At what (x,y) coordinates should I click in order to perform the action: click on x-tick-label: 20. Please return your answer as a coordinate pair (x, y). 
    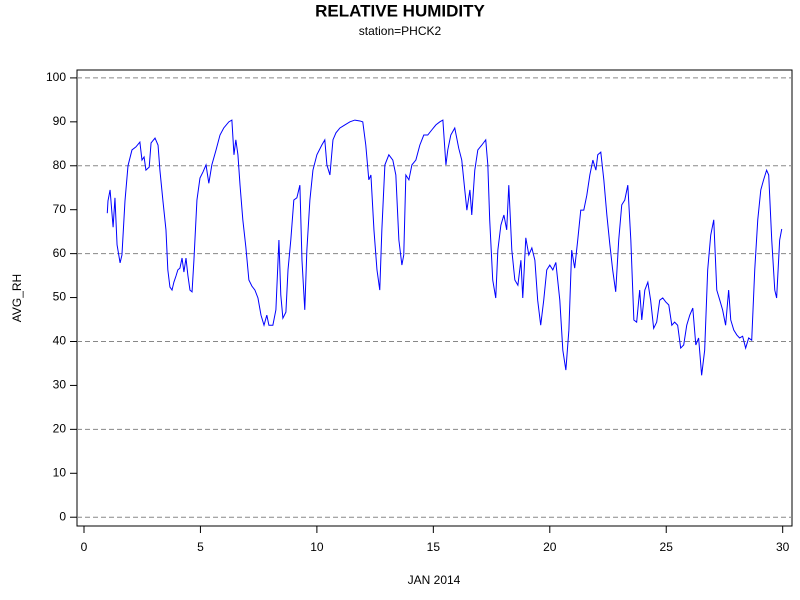
    Looking at the image, I should click on (550, 547).